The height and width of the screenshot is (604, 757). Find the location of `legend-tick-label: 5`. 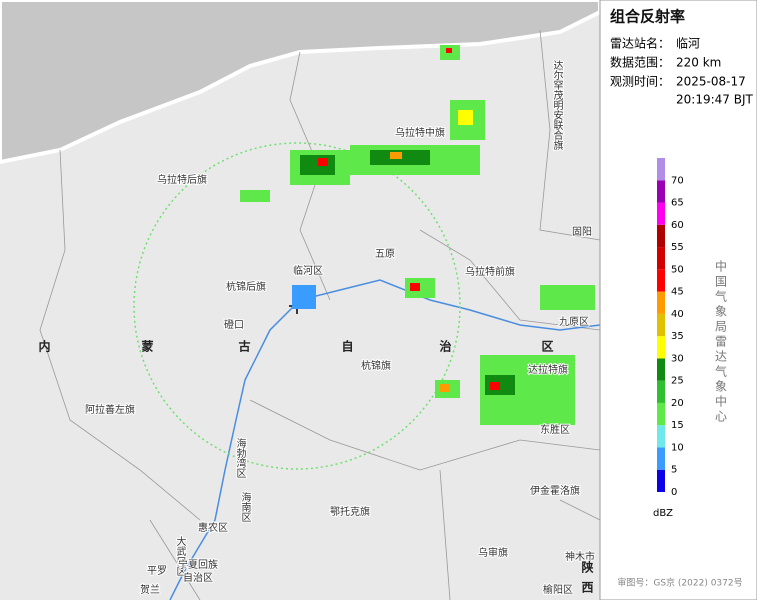

legend-tick-label: 5 is located at coordinates (674, 470).